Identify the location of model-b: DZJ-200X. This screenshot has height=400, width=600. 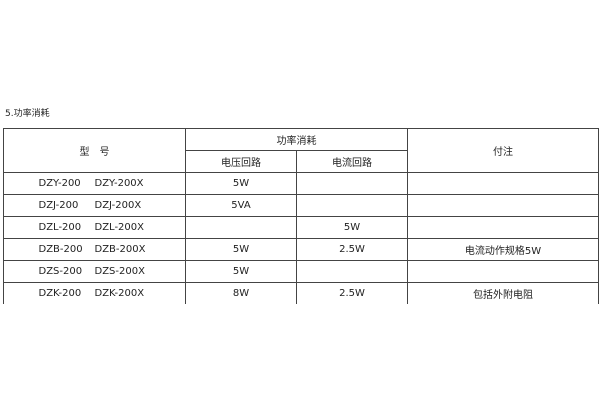
(118, 205).